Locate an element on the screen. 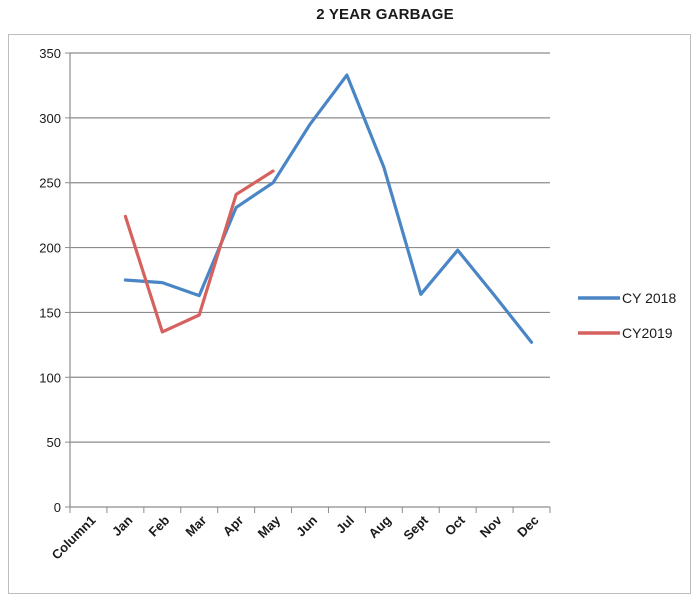 The image size is (696, 598). x-tick-label-dec: Dec is located at coordinates (527, 526).